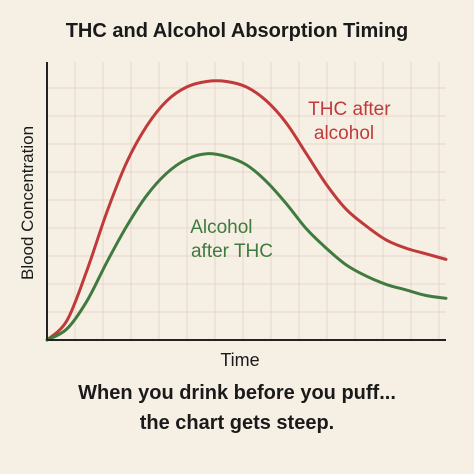 This screenshot has width=474, height=474. I want to click on chart-title: THC and Alcohol Absorption Timing, so click(237, 31).